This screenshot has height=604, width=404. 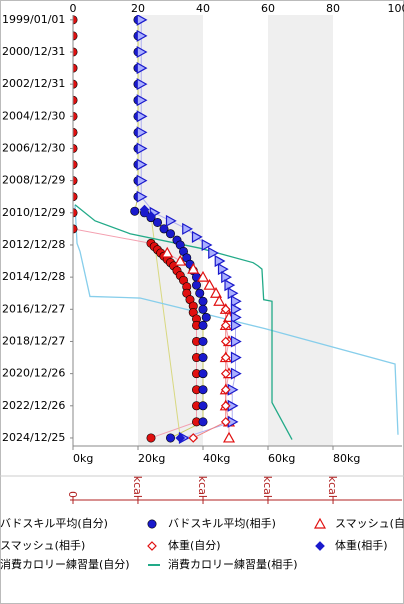 What do you see at coordinates (268, 8) in the screenshot?
I see `top-tick-label: 60` at bounding box center [268, 8].